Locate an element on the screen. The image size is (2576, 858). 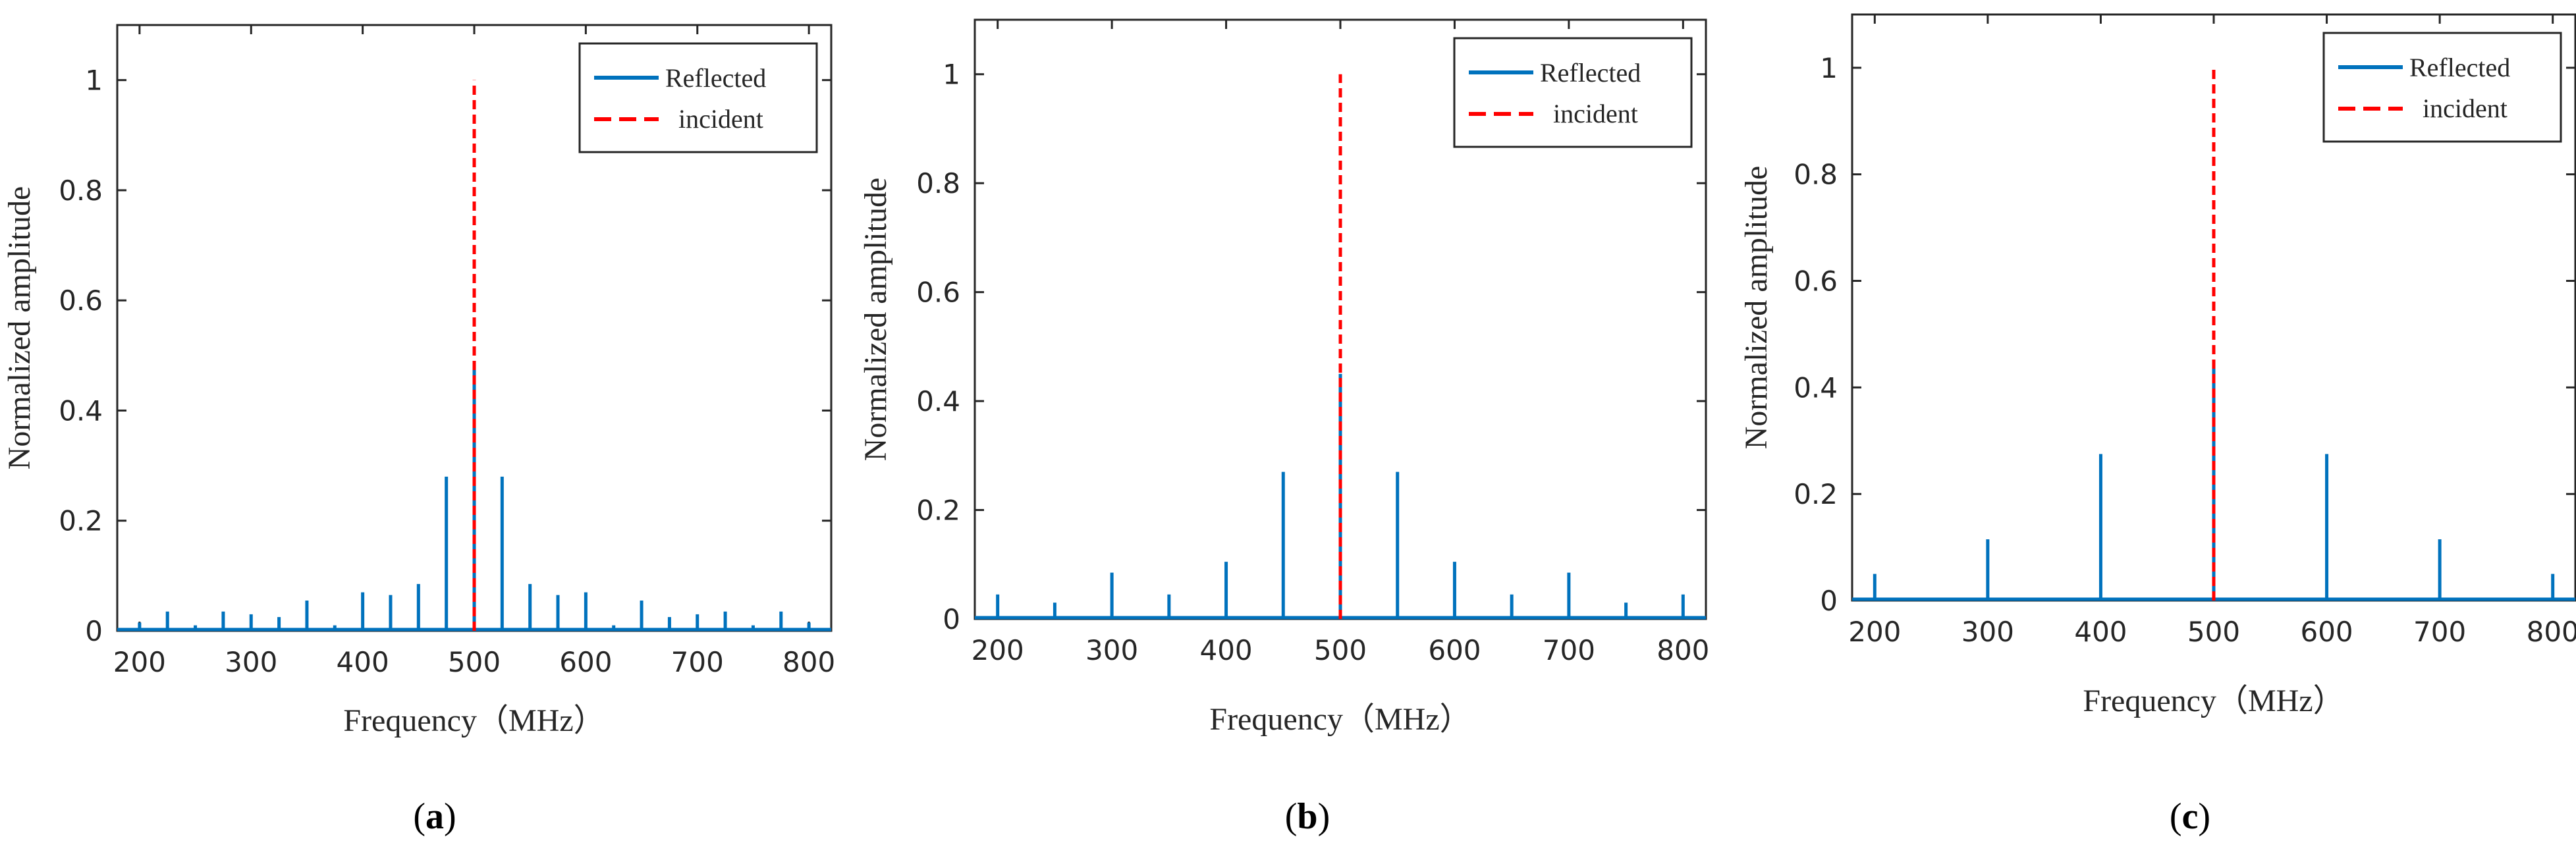
panel-caption: (b) is located at coordinates (1307, 816).